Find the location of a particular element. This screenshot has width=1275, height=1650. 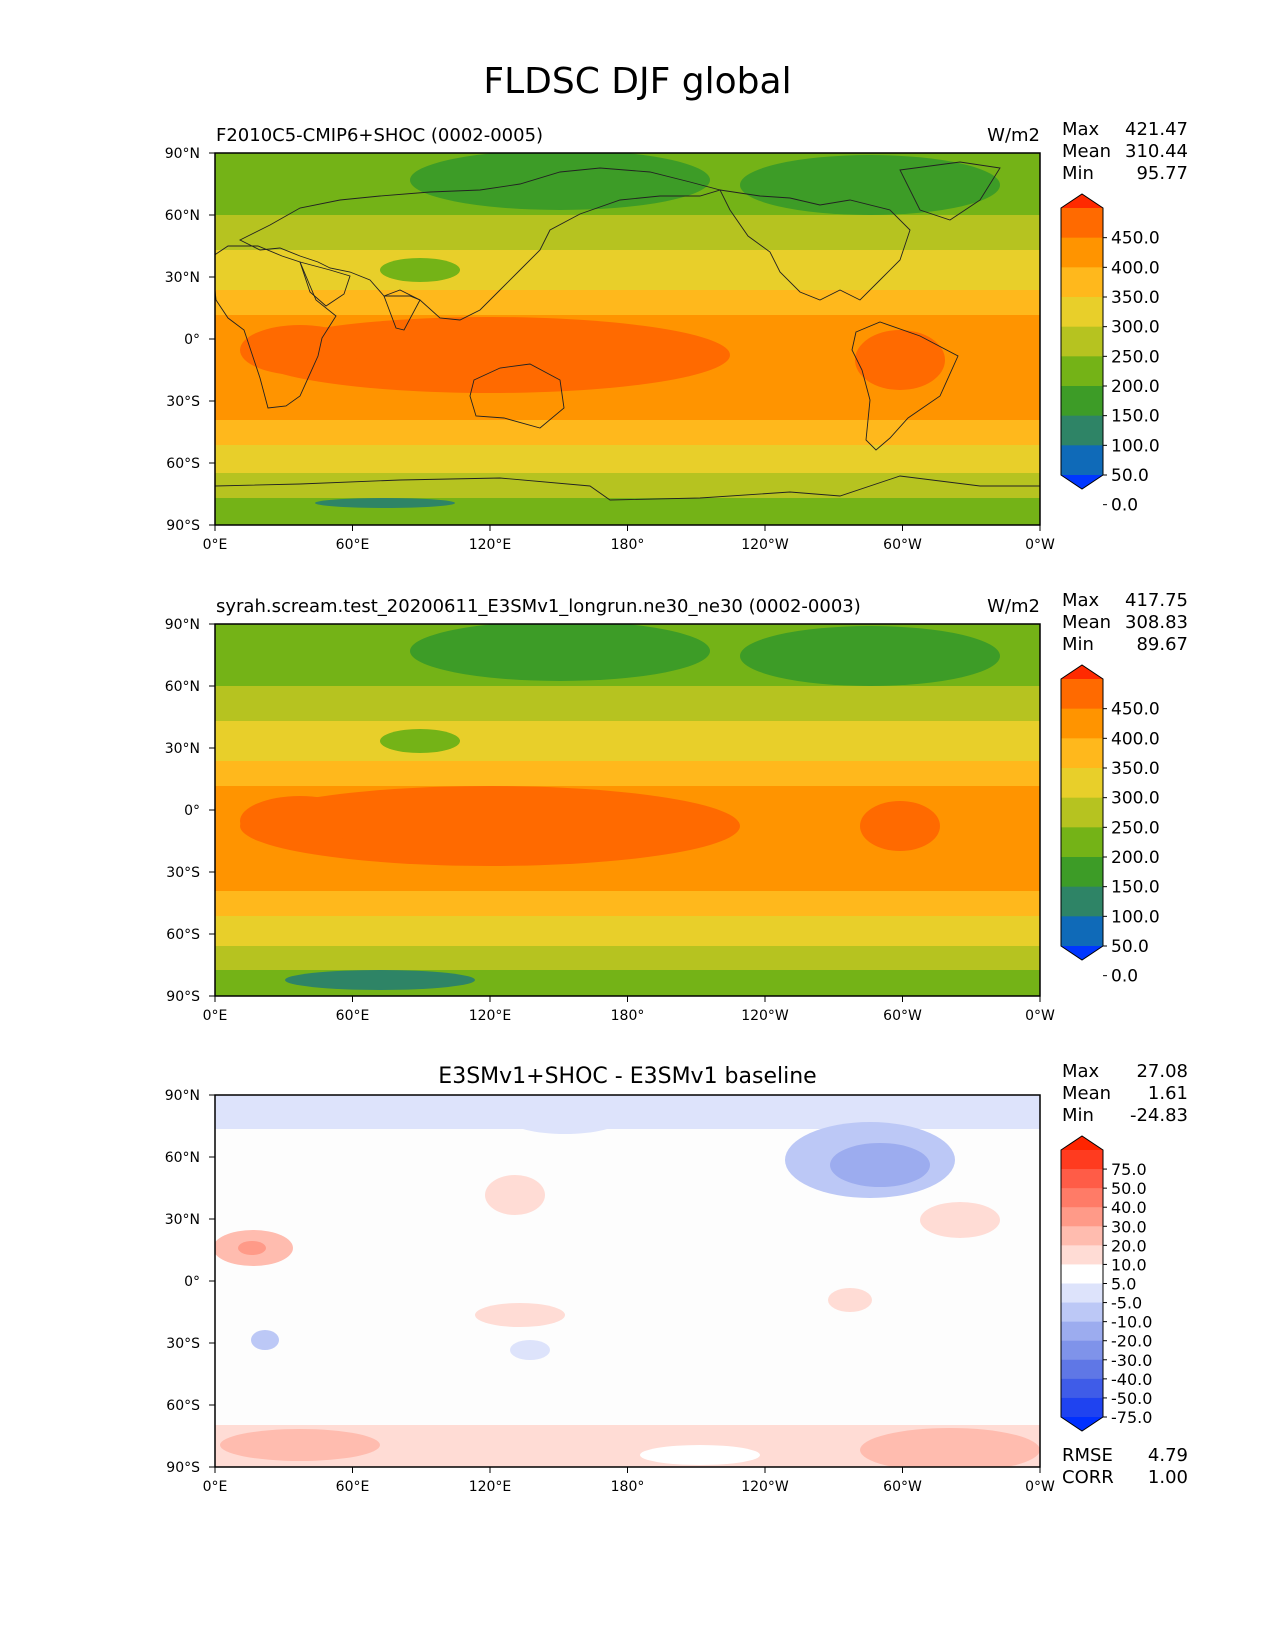

coastline-greenland is located at coordinates (950, 191).